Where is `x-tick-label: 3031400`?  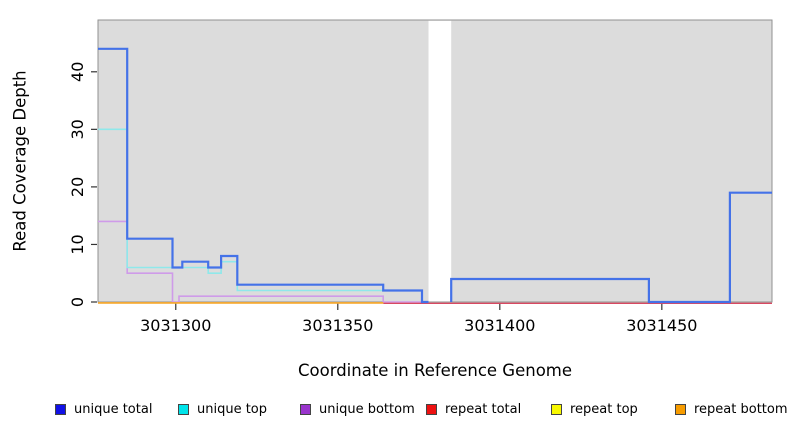
x-tick-label: 3031400 is located at coordinates (499, 325).